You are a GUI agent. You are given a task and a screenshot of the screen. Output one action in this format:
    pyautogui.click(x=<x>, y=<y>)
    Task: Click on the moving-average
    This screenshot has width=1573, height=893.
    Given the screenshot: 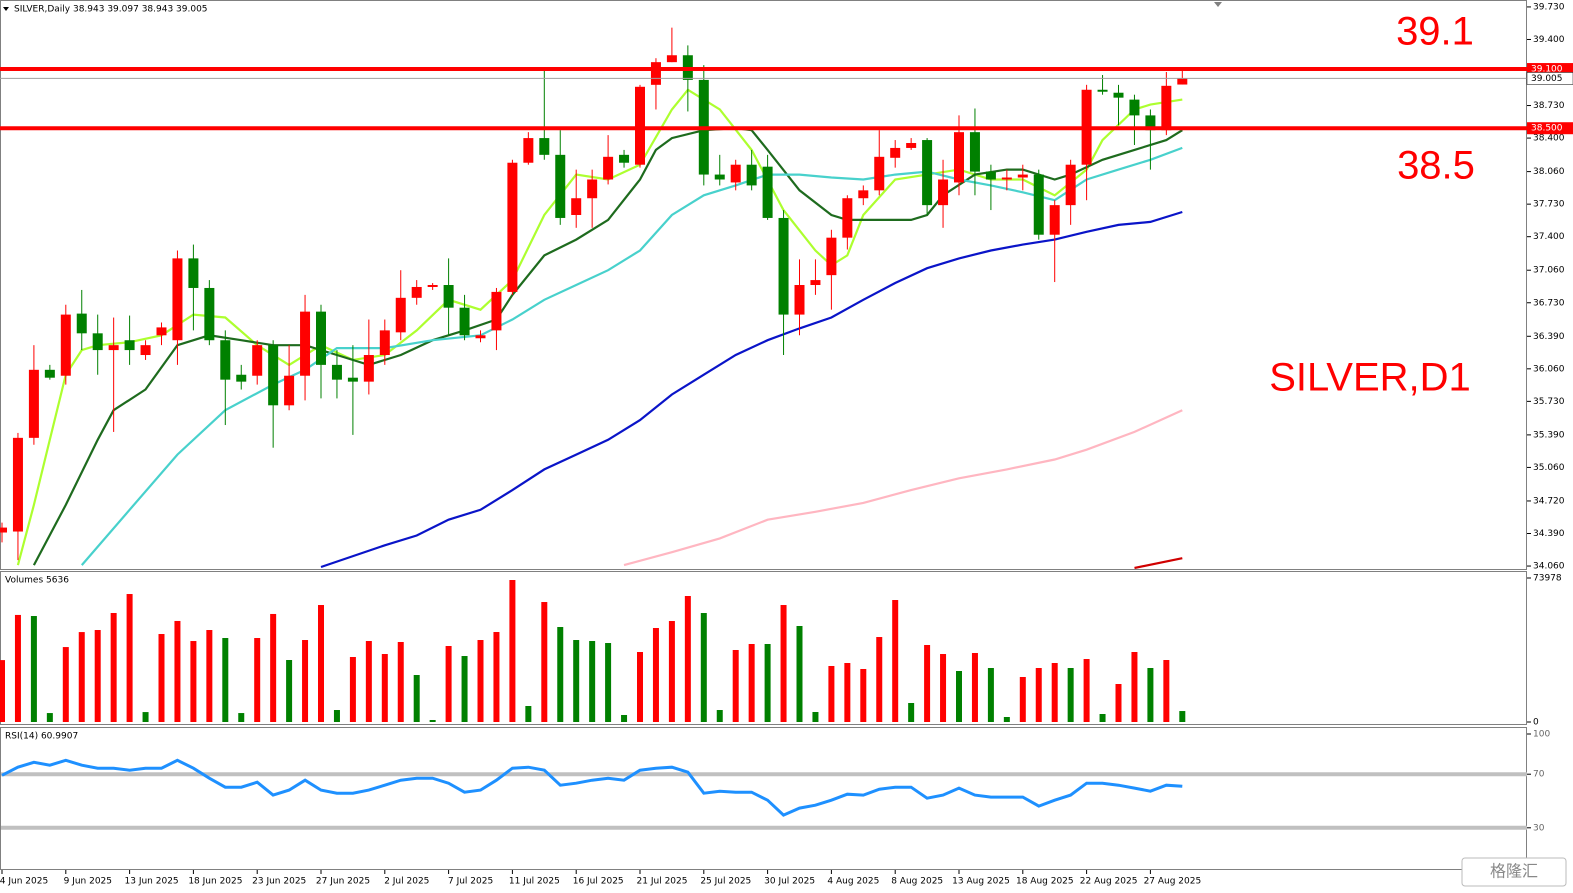 What is the action you would take?
    pyautogui.click(x=903, y=488)
    